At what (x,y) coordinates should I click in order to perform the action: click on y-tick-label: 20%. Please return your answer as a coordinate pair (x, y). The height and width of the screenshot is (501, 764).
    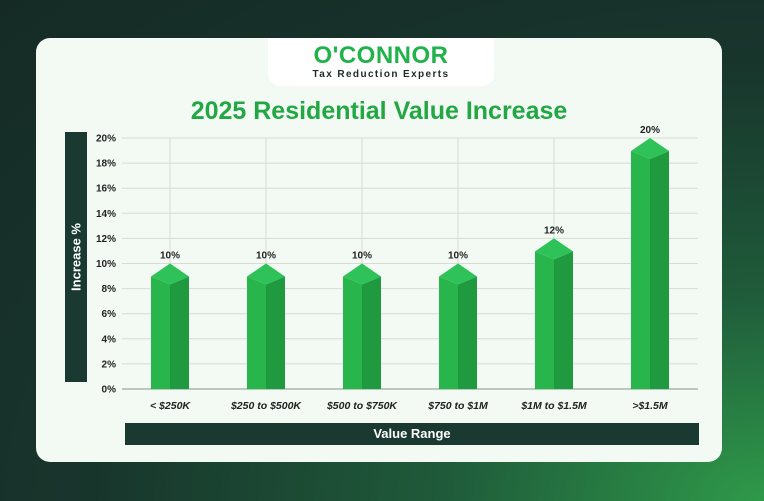
    Looking at the image, I should click on (106, 139).